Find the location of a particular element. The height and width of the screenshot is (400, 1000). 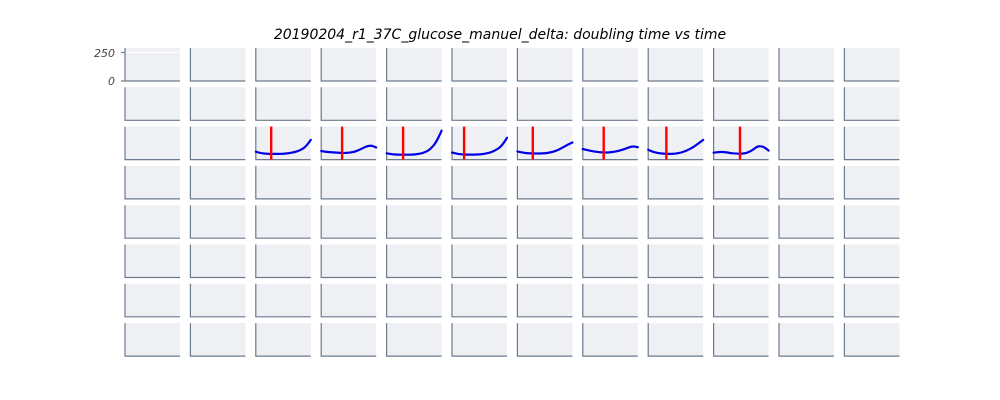

panel-r2-c8 is located at coordinates (675, 143).